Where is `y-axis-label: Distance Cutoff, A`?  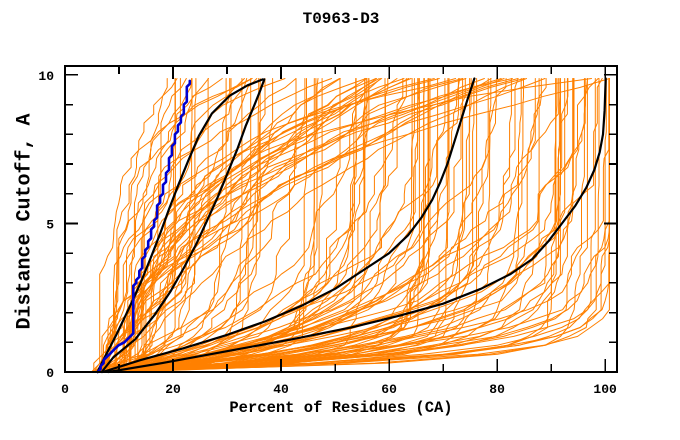
y-axis-label: Distance Cutoff, A is located at coordinates (25, 221).